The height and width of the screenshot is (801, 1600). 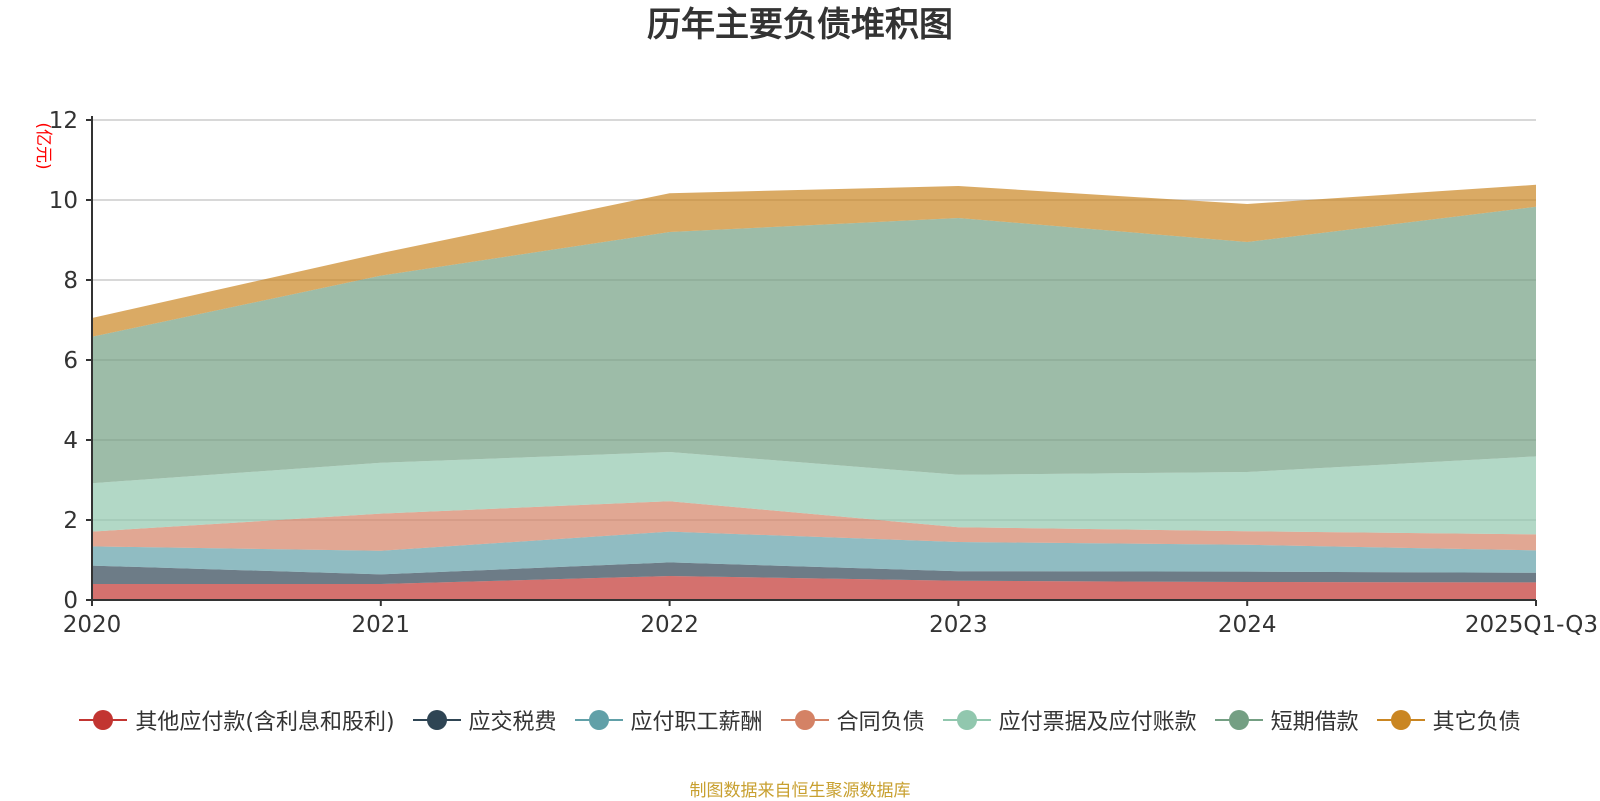 What do you see at coordinates (696, 722) in the screenshot?
I see `legend-label: 应付职工薪酬` at bounding box center [696, 722].